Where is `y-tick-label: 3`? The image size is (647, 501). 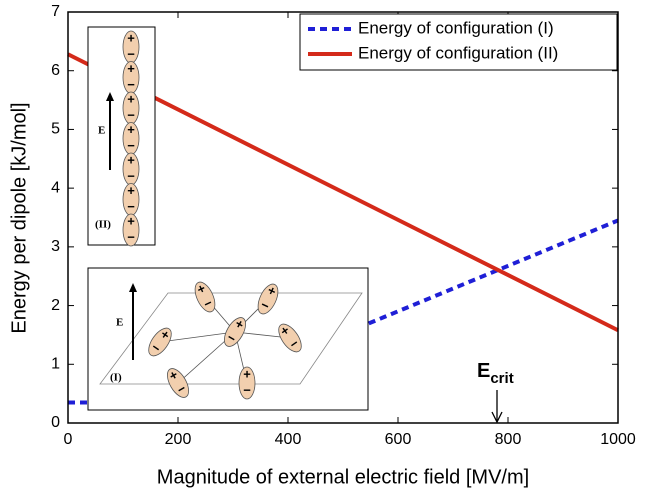
y-tick-label: 3 is located at coordinates (55, 246).